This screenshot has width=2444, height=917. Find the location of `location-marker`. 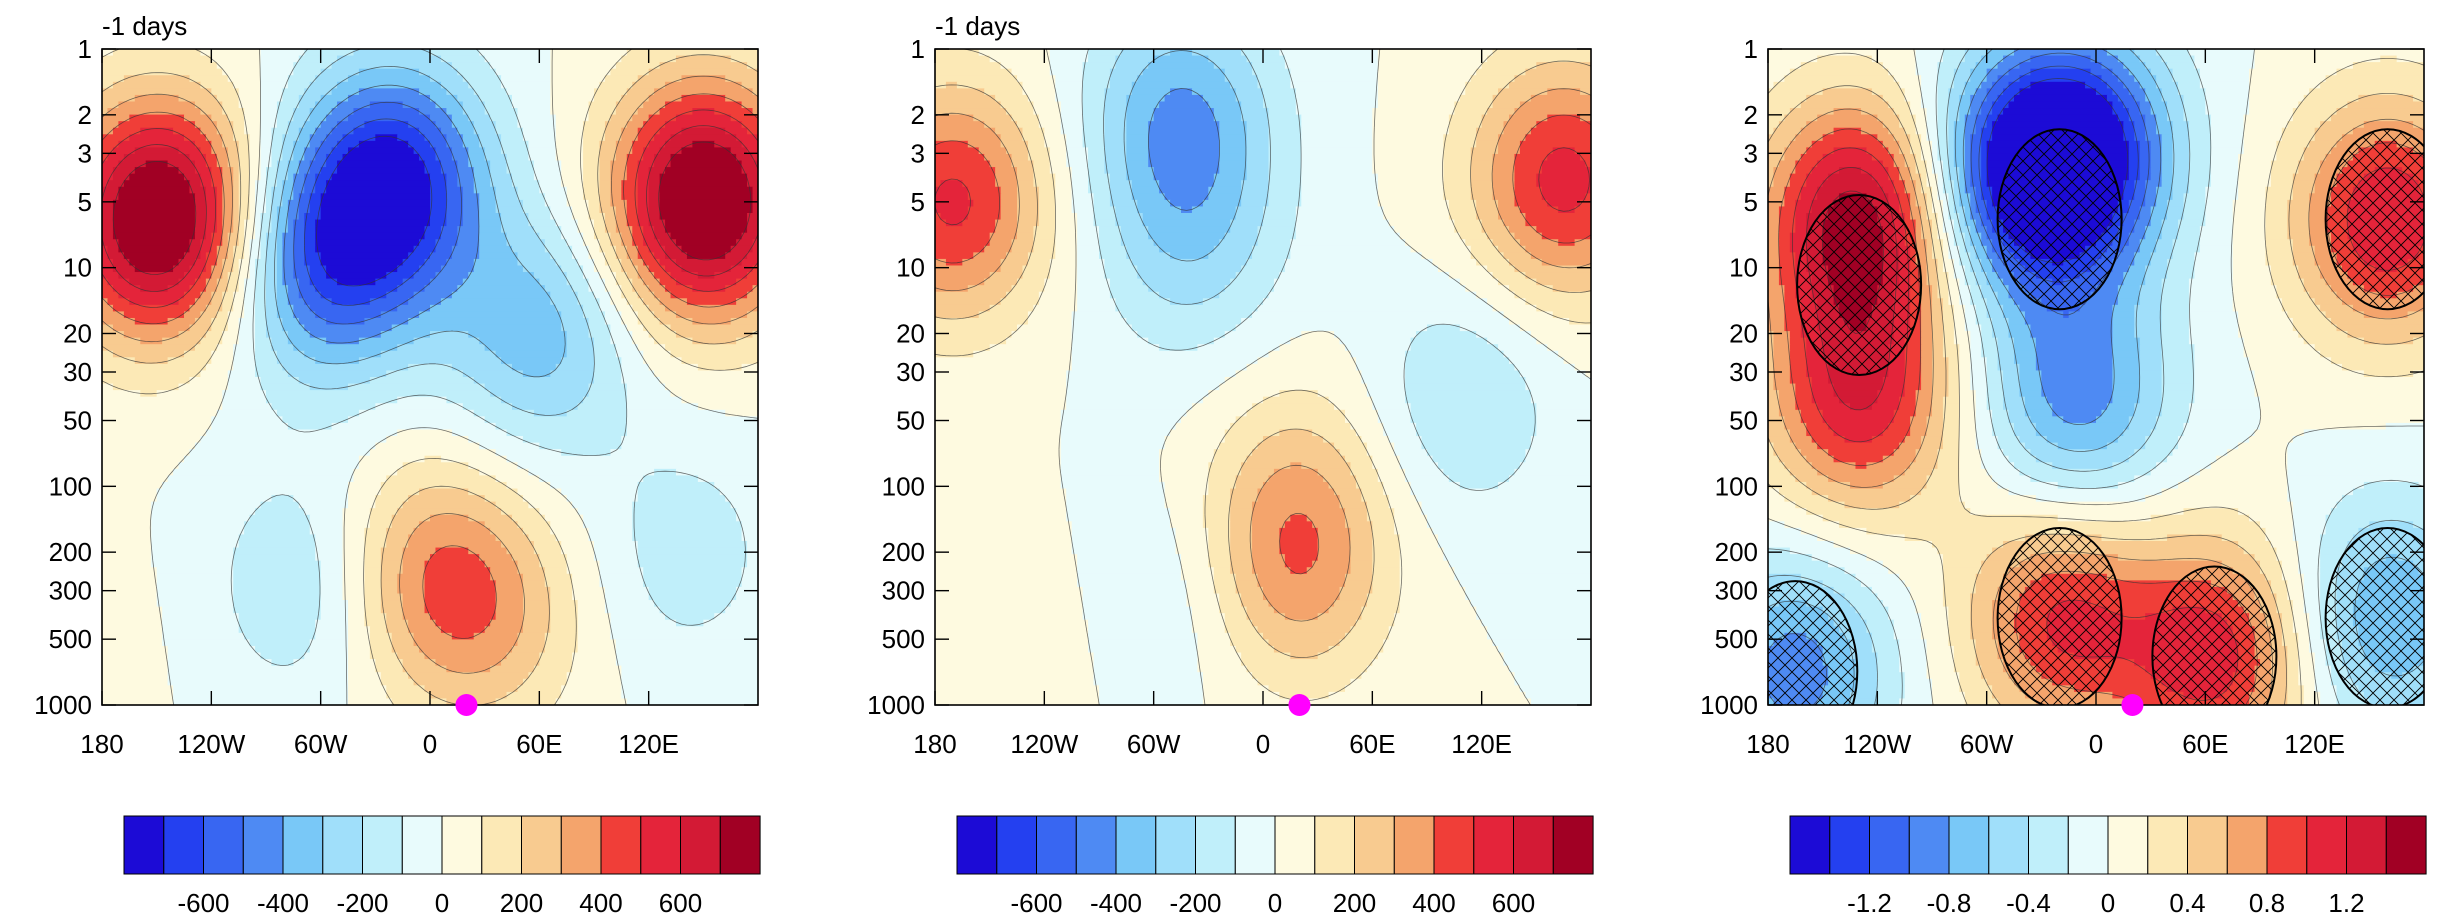

location-marker is located at coordinates (2132, 705).